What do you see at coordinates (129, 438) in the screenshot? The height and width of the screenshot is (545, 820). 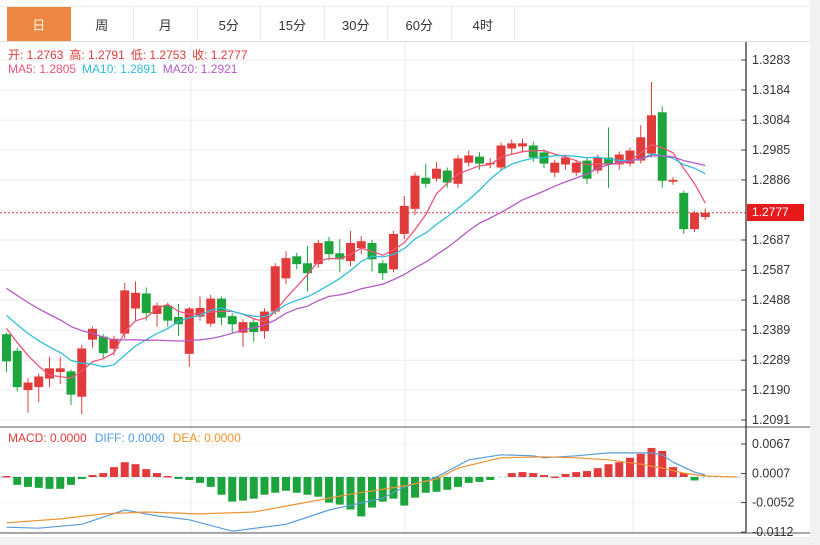 I see `legend-item-1: DIFF: 0.0000` at bounding box center [129, 438].